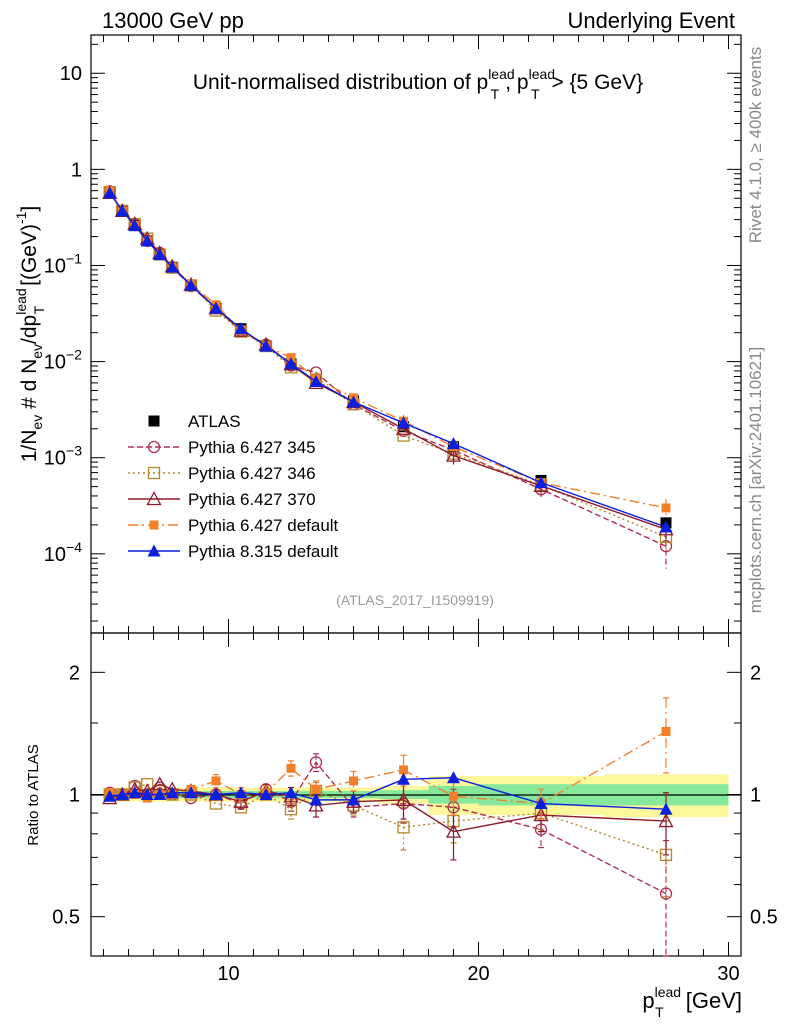 This screenshot has height=1024, width=786. I want to click on legend-label: Pythia 6.427 default, so click(263, 525).